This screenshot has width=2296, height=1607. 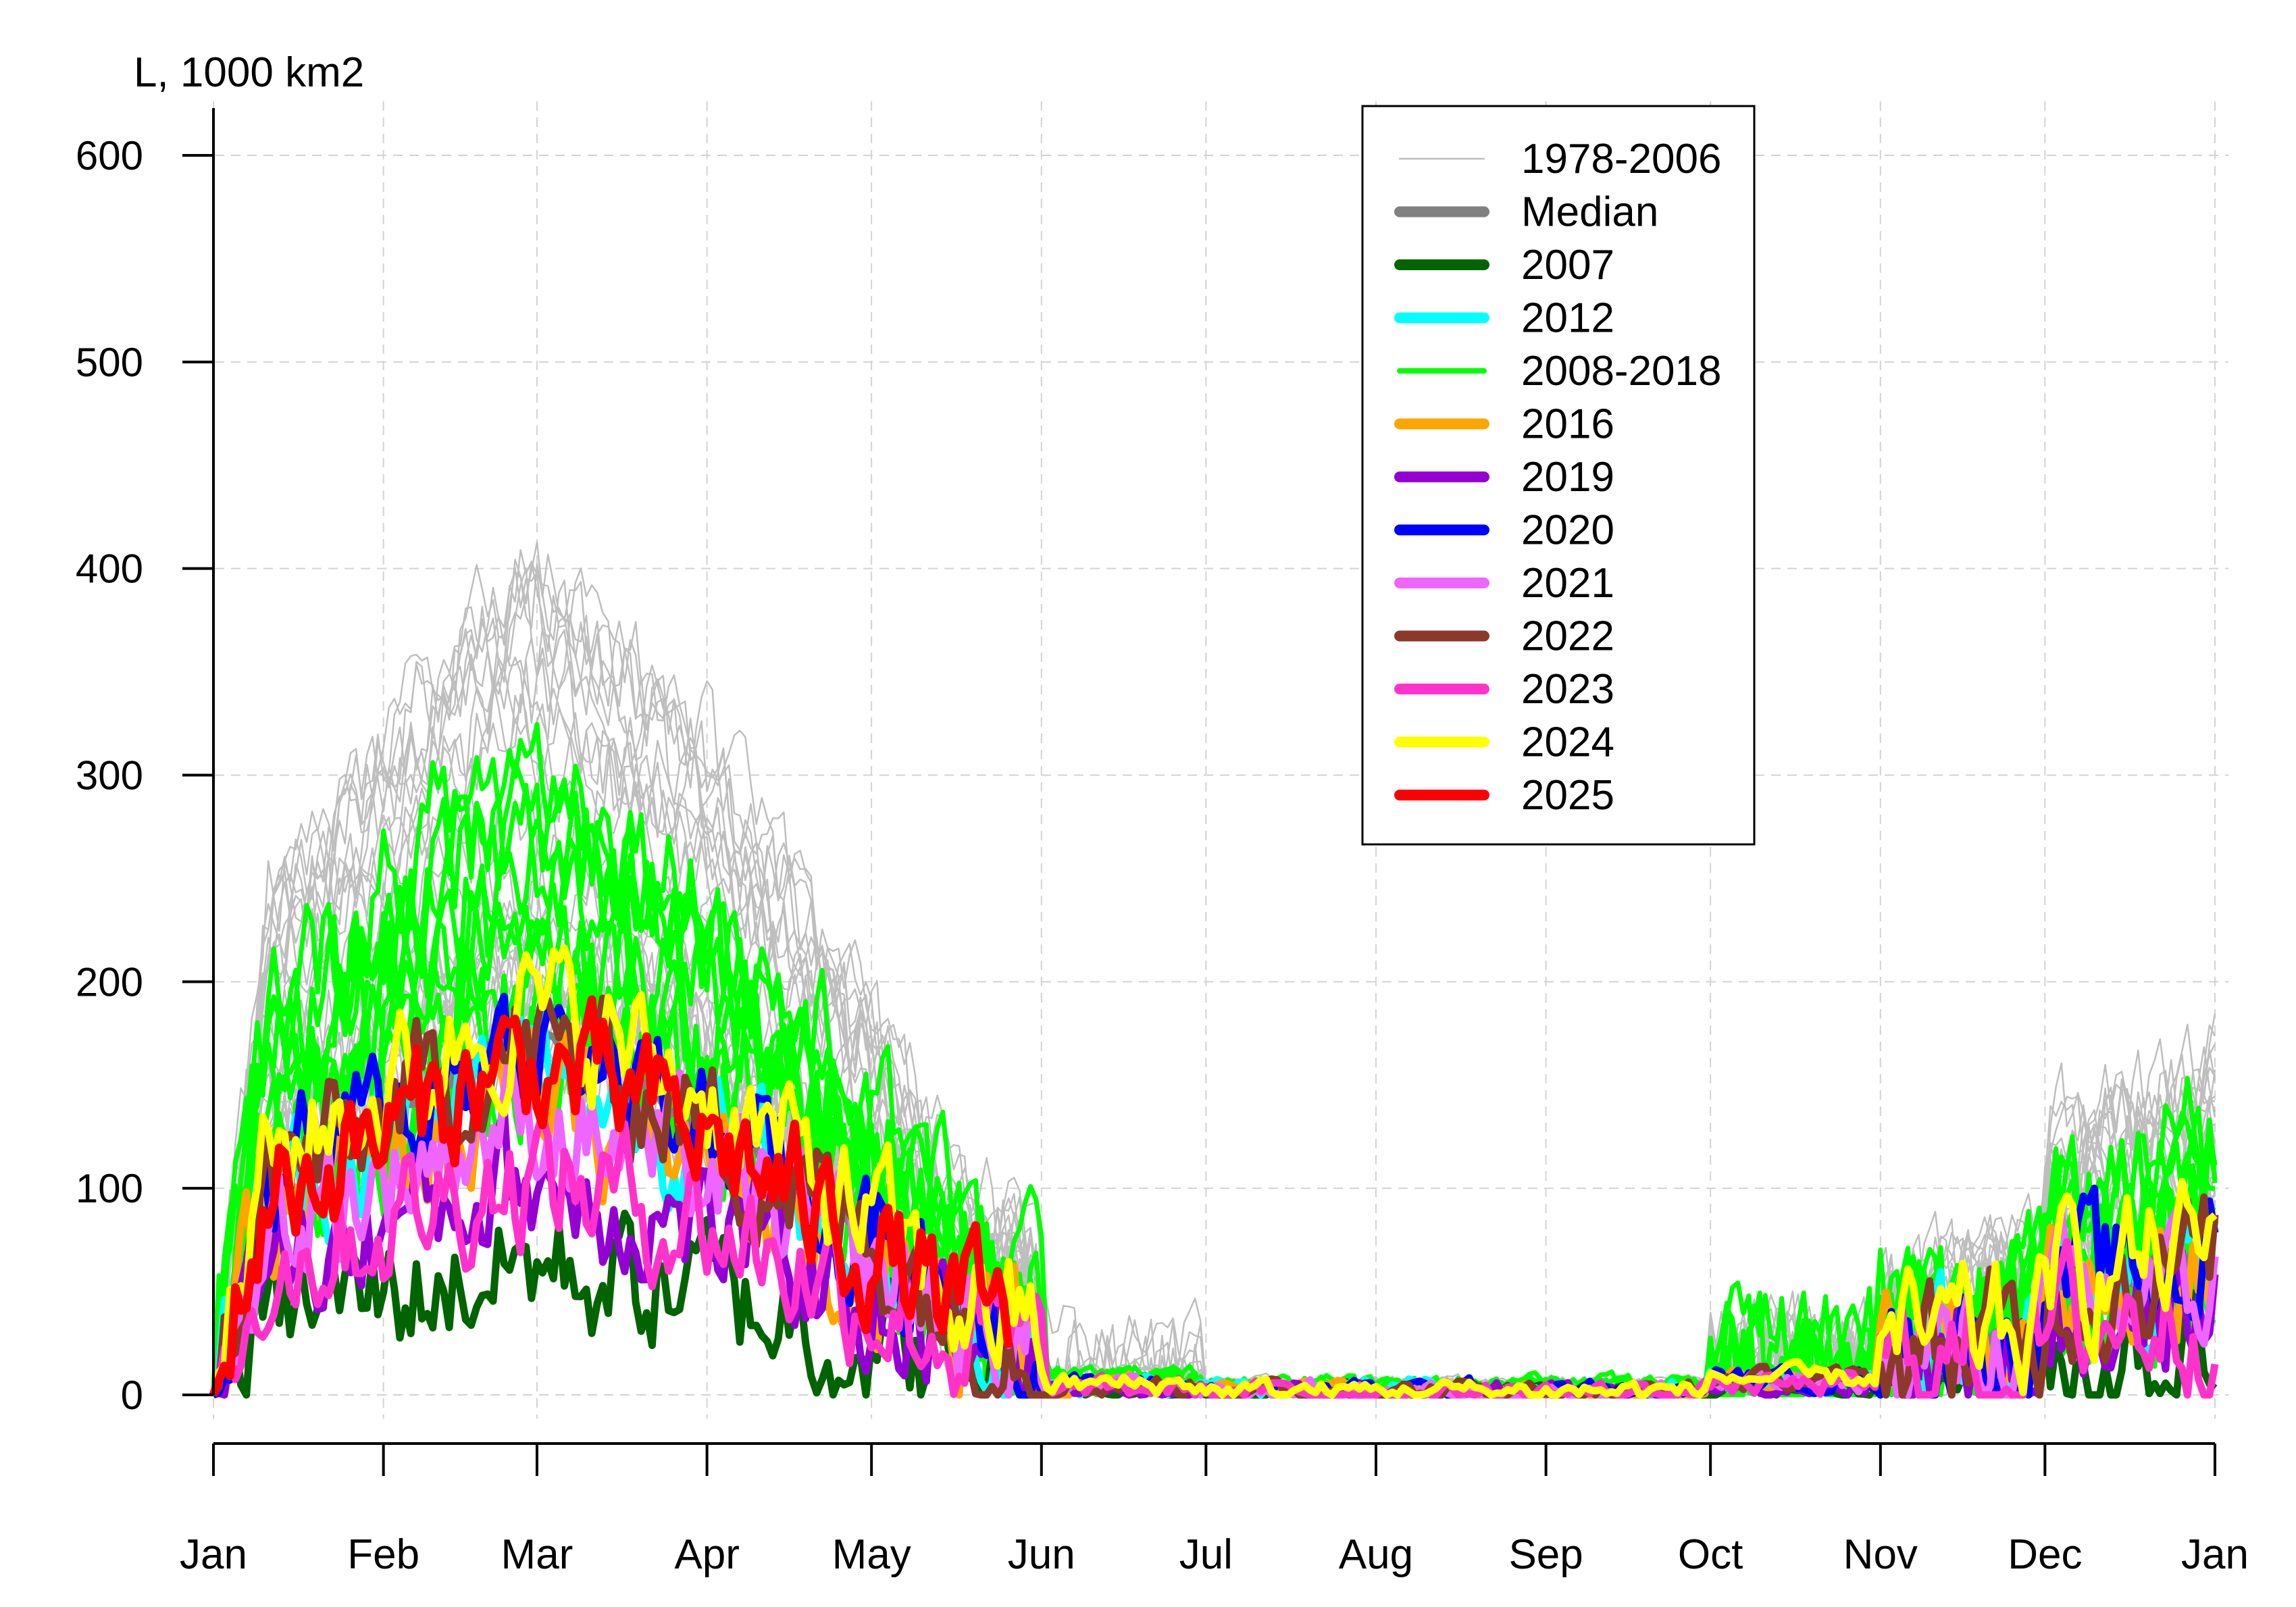 What do you see at coordinates (109, 362) in the screenshot?
I see `y-tick-label: 500` at bounding box center [109, 362].